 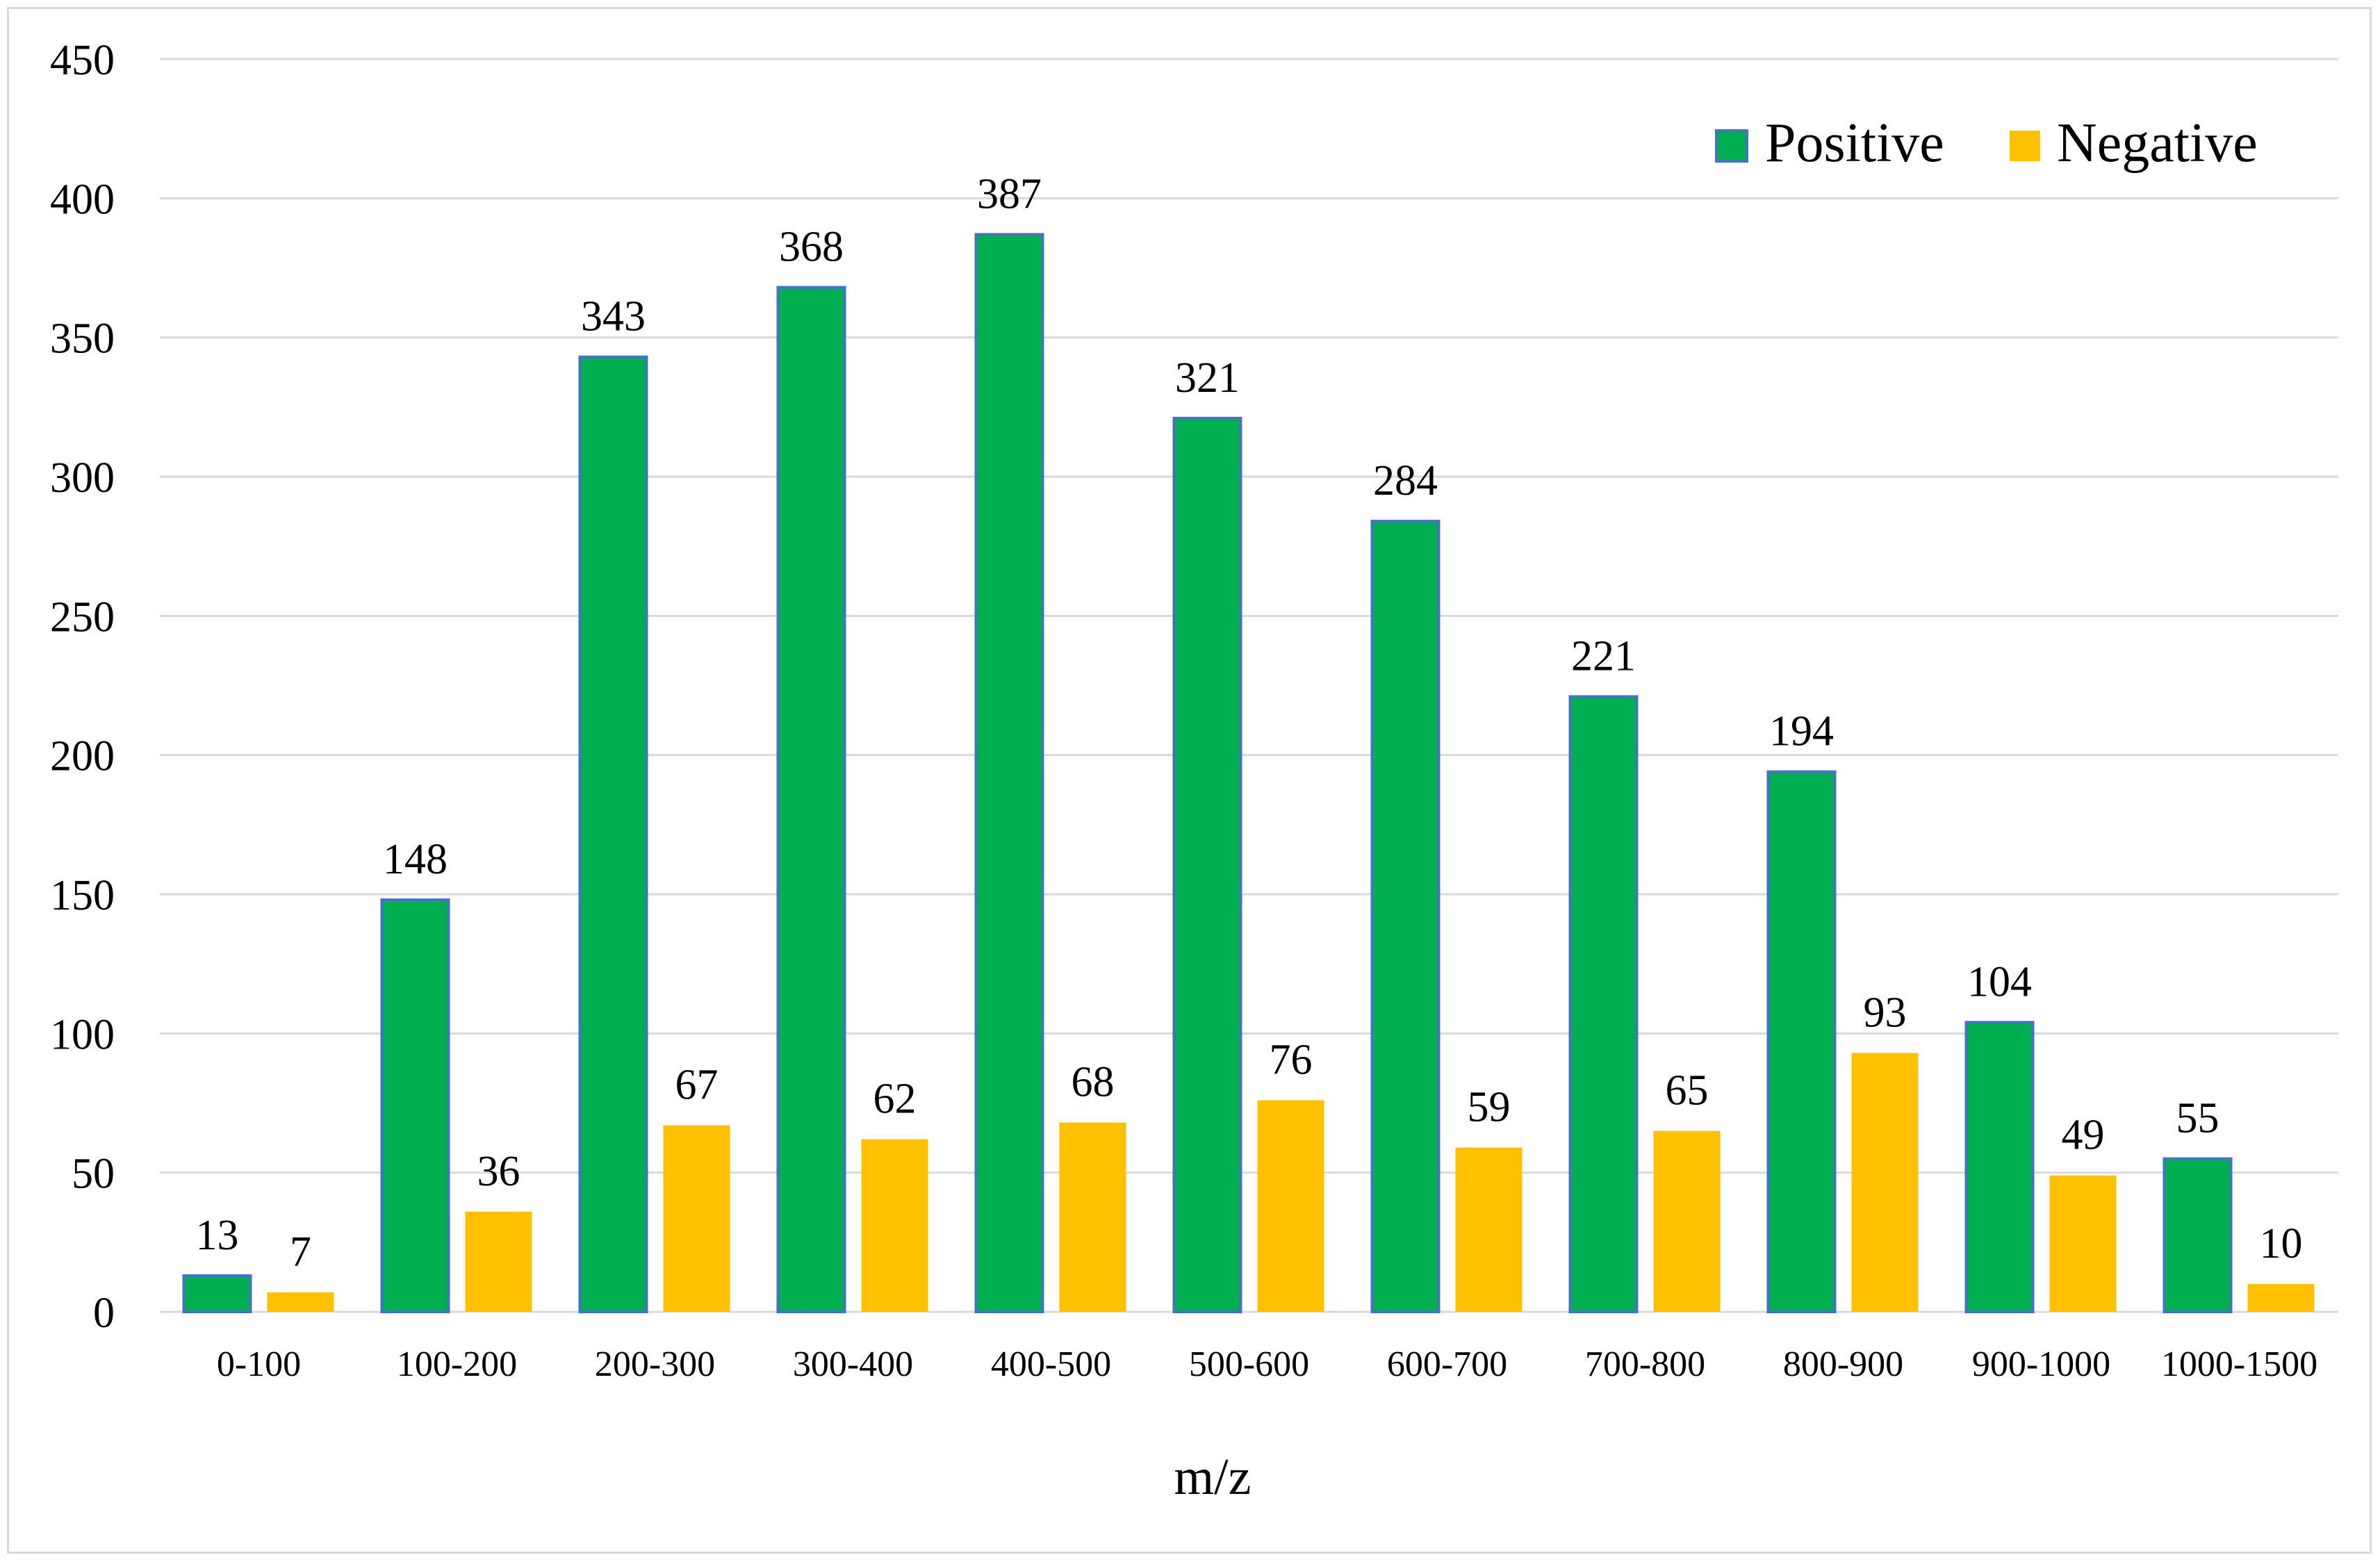 I want to click on positive-data-label: 321, so click(x=1207, y=378).